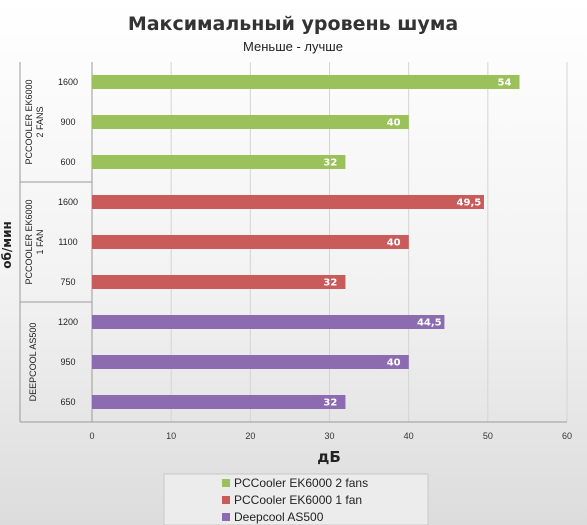 Image resolution: width=587 pixels, height=525 pixels. What do you see at coordinates (67, 122) in the screenshot?
I see `category-label: 900` at bounding box center [67, 122].